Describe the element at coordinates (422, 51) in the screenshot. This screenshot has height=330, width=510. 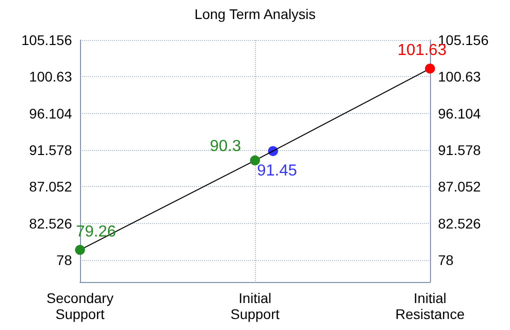
I see `data-label: 101.63` at that location.